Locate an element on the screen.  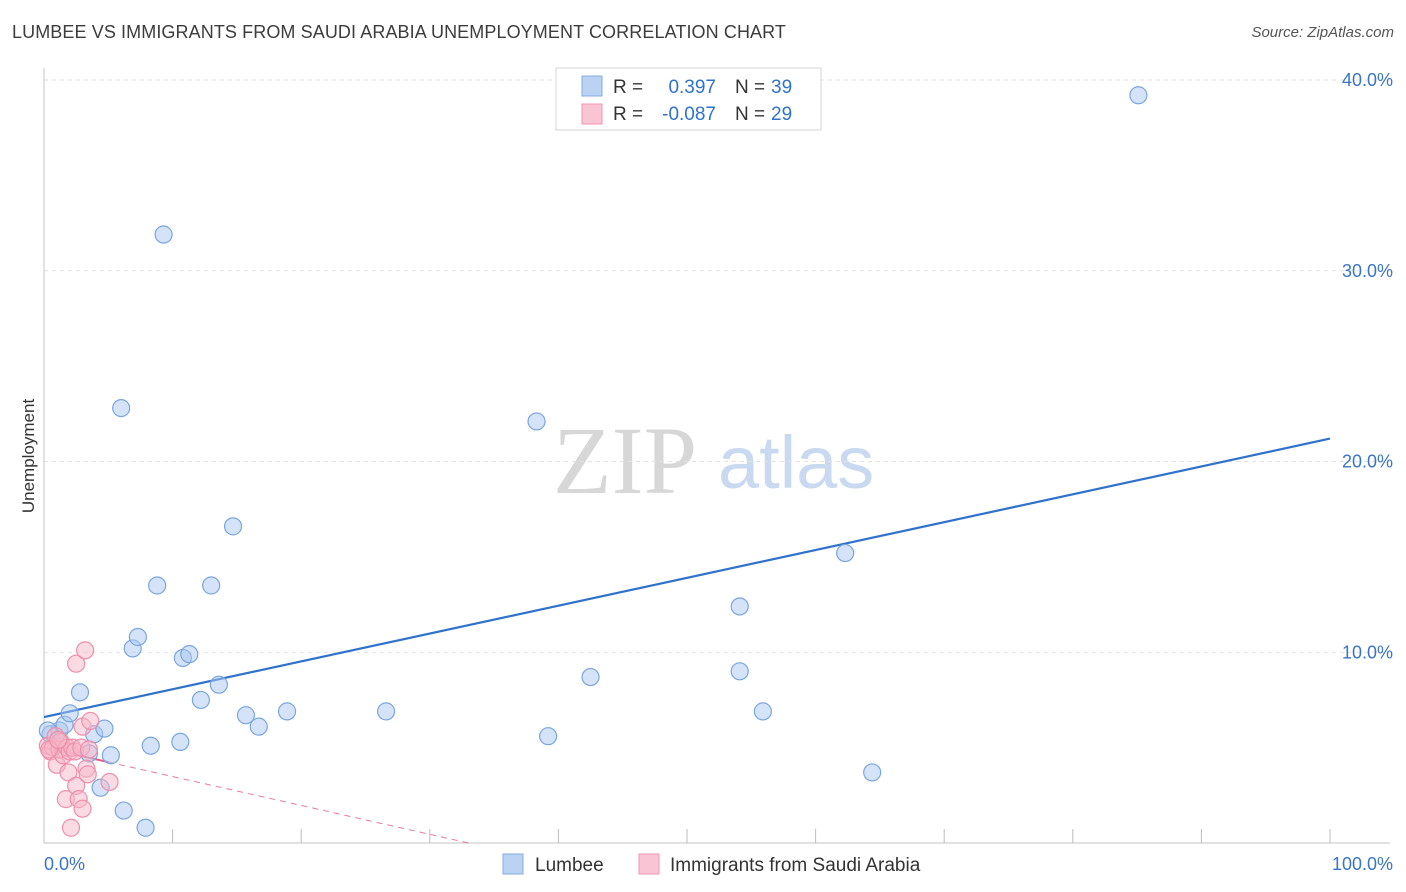
series-legend-swatch-lumbee is located at coordinates (513, 864).